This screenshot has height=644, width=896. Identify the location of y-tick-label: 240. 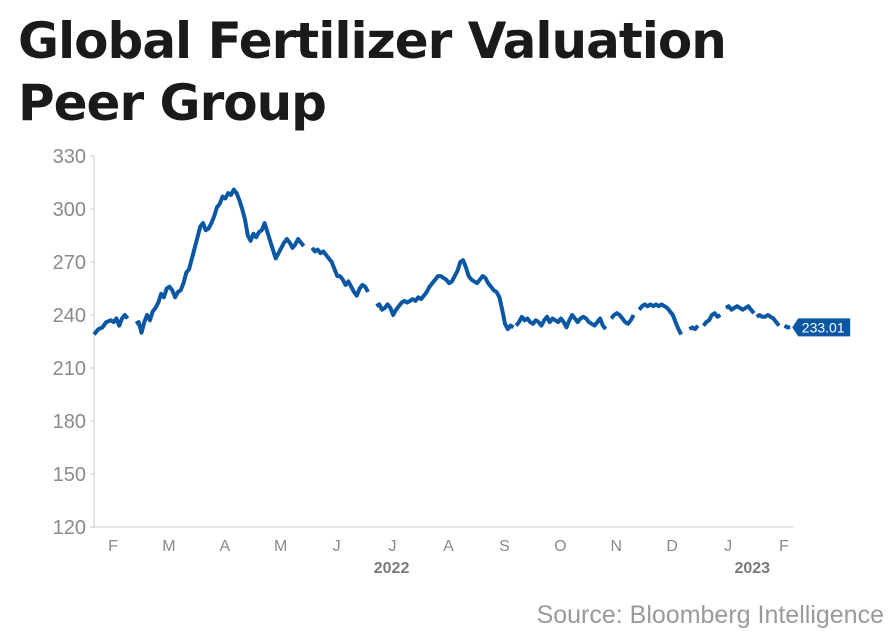
(69, 316).